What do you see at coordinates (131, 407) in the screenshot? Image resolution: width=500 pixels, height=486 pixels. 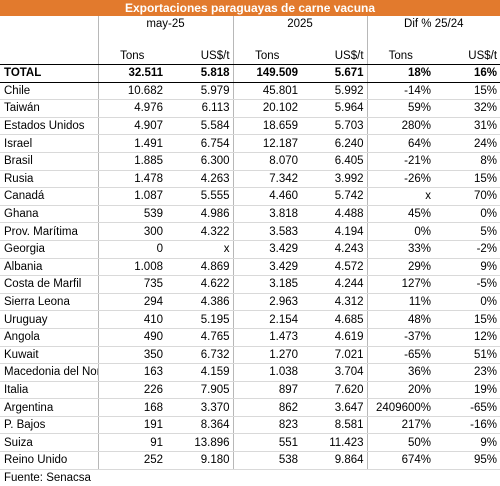 I see `value-cell: 168` at bounding box center [131, 407].